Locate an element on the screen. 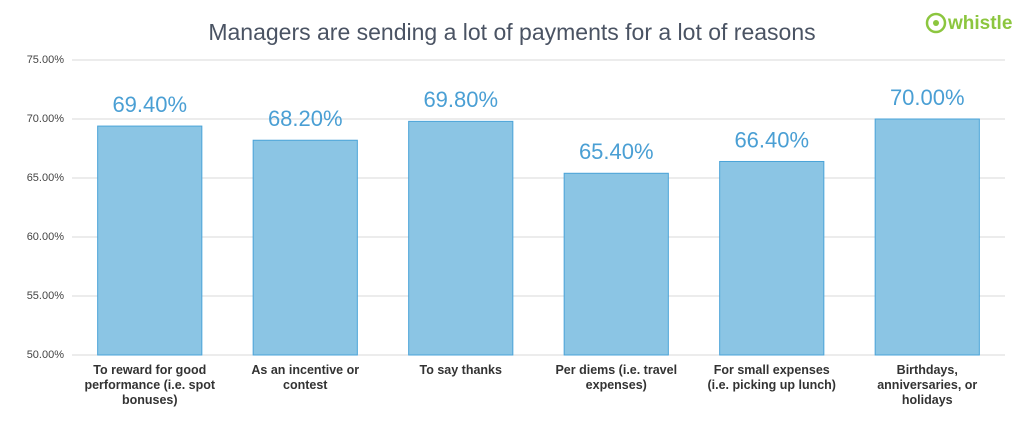  value-label: 66.40% is located at coordinates (771, 139).